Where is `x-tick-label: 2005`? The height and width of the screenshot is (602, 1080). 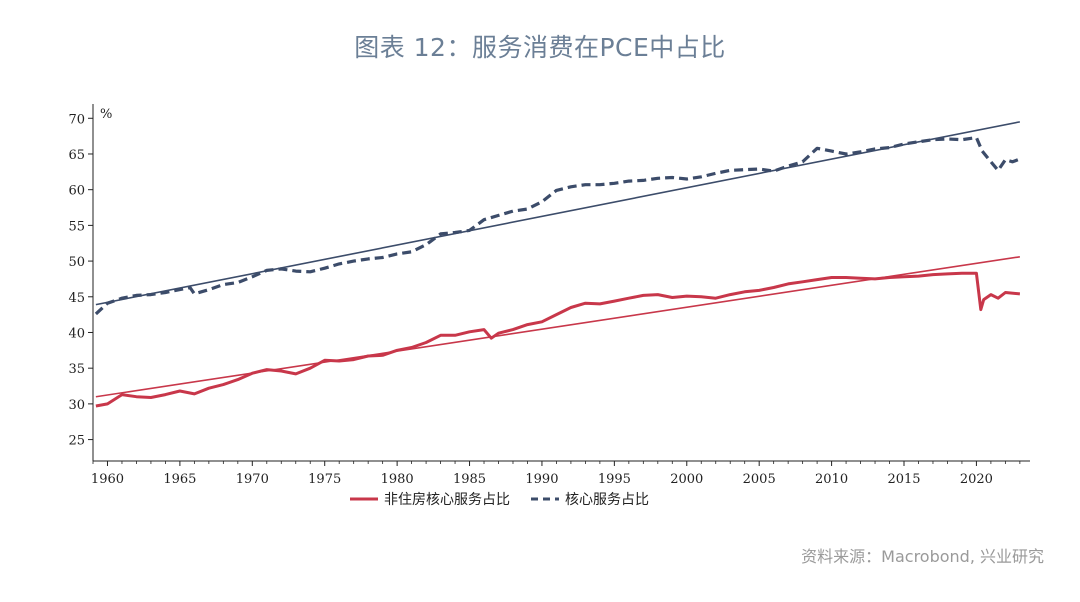
x-tick-label: 2005 is located at coordinates (759, 479).